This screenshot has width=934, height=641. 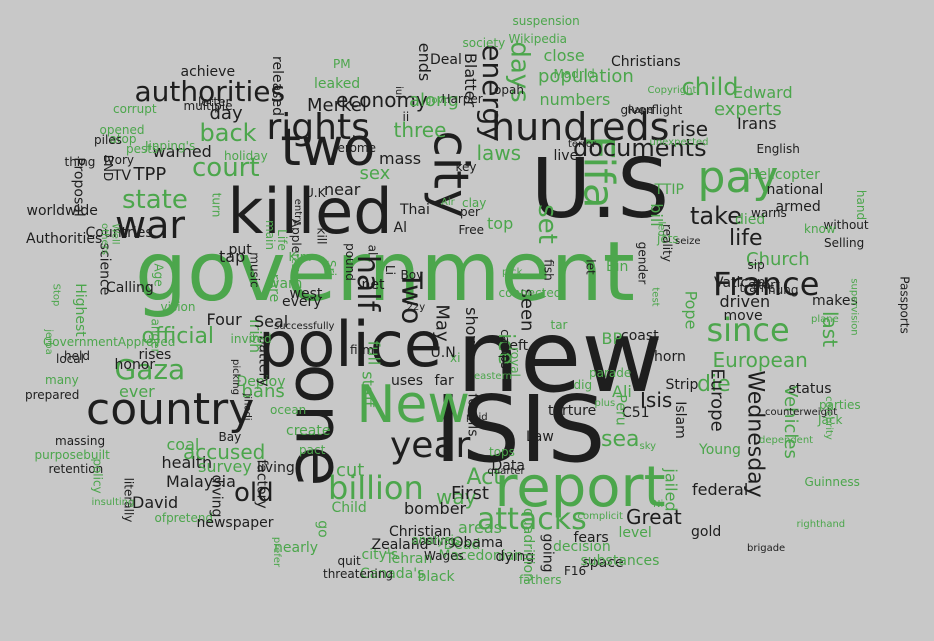 I want to click on word-cloud-word: hundreds, so click(x=580, y=127).